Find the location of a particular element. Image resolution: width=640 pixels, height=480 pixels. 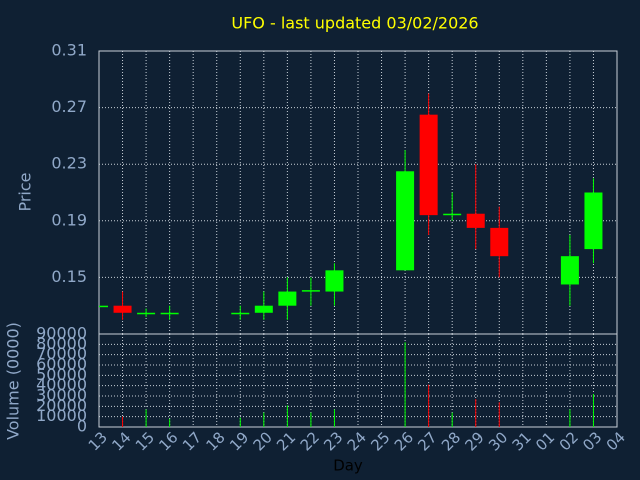

x-tick-label: 29 is located at coordinates (475, 441).